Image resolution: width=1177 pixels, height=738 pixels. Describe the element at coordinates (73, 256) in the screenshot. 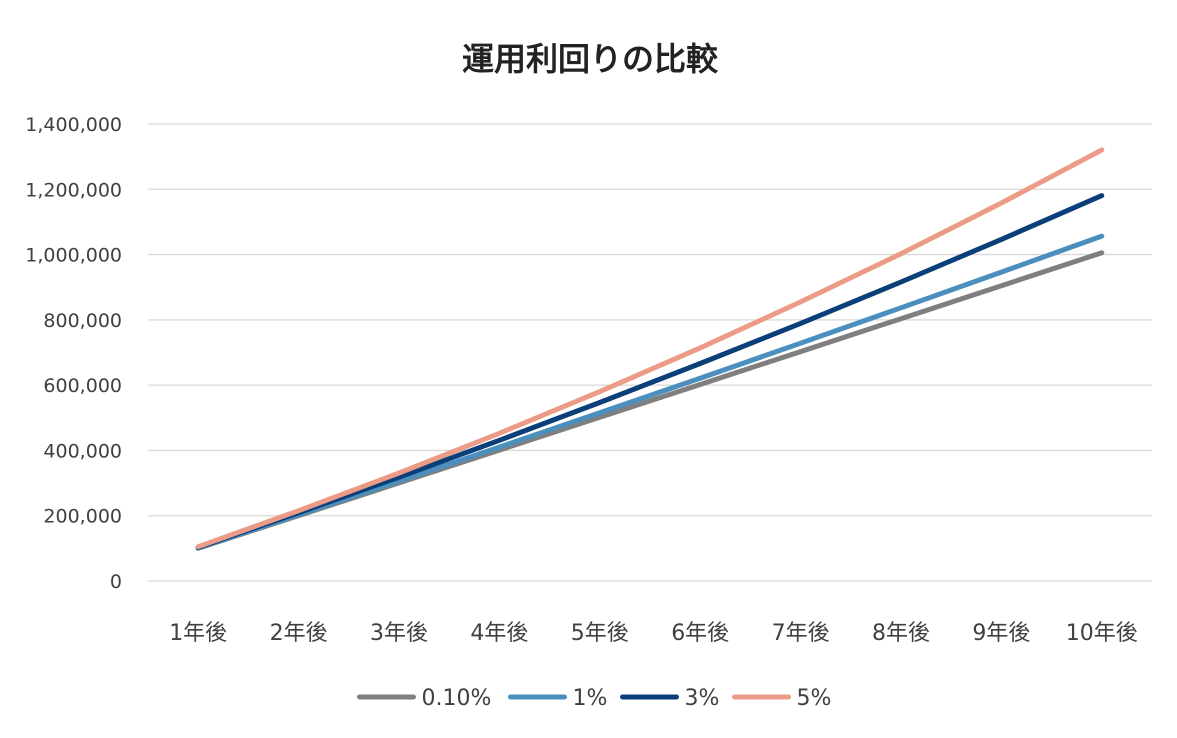

I see `y-tick-label: 1,000,000` at that location.